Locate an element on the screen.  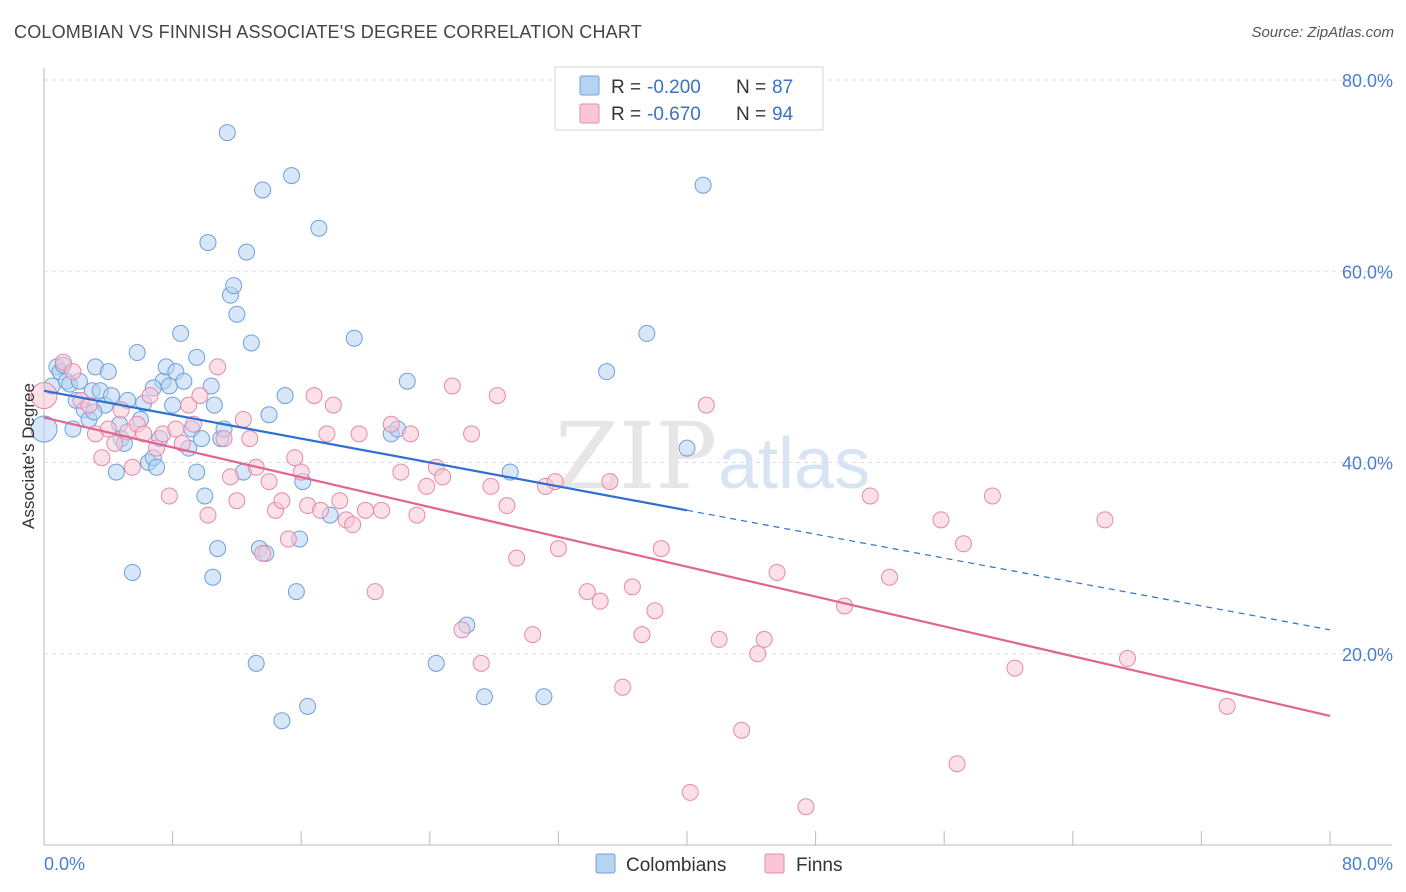
y-tick-label-1: 40.0% is located at coordinates (1367, 464).